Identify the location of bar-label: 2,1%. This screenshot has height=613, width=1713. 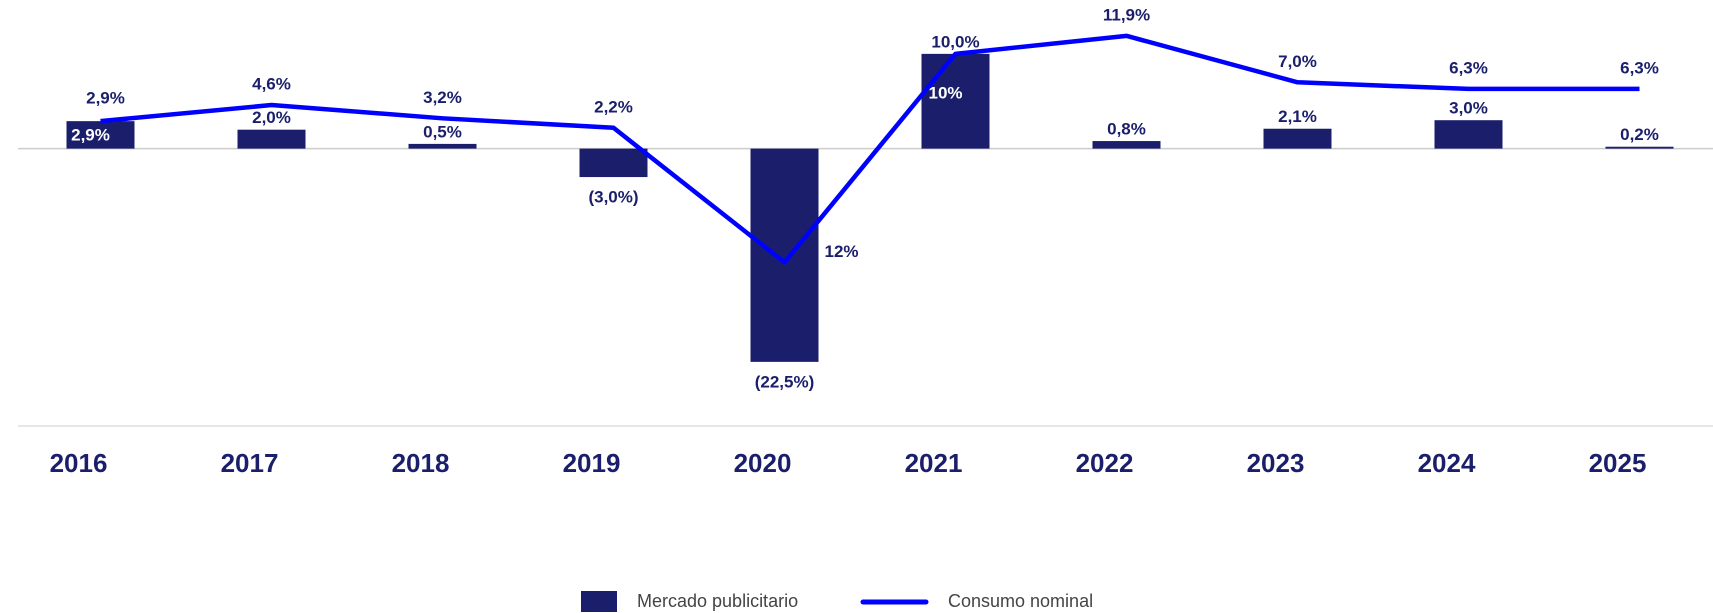
(1297, 116).